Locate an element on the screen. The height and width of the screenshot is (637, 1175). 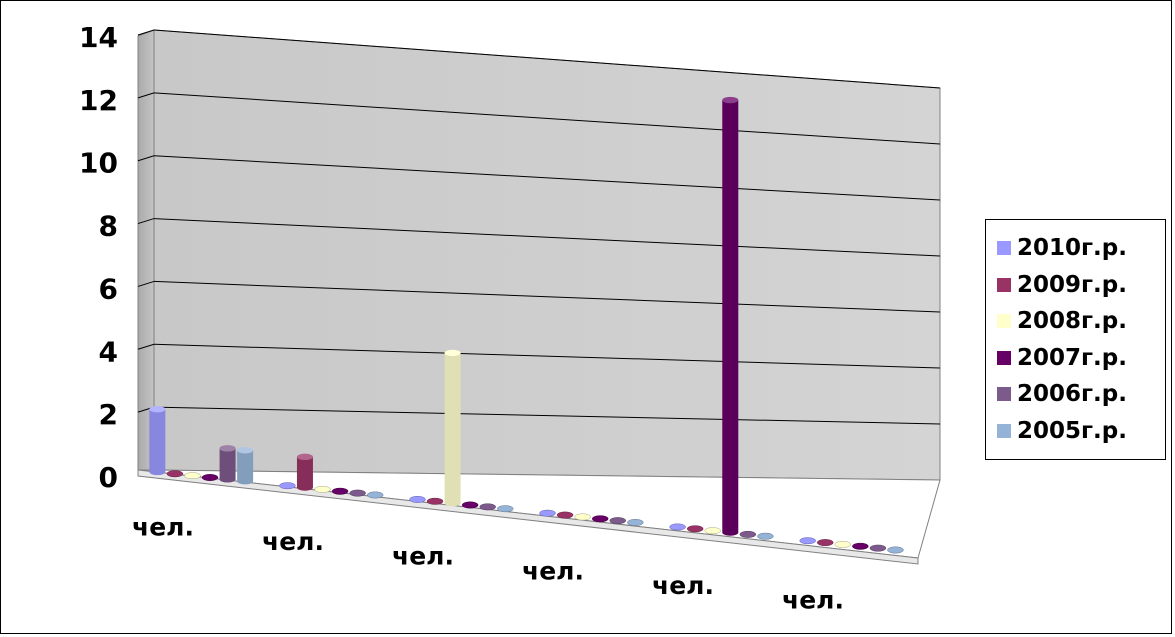
legend-item: 2007г.р. is located at coordinates (1075, 358).